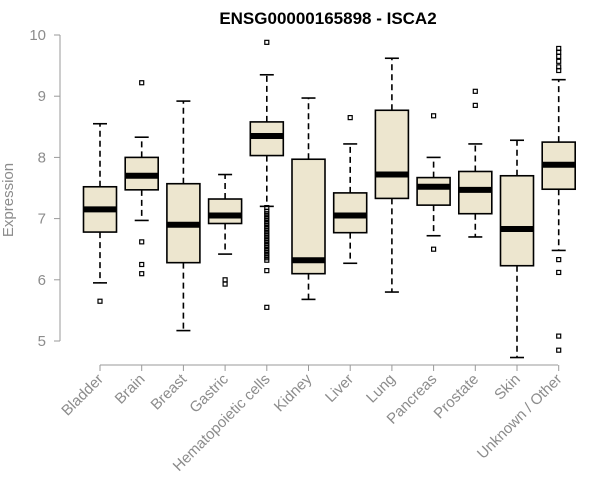 This screenshot has height=500, width=600. What do you see at coordinates (37, 35) in the screenshot?
I see `y-tick-label: 10` at bounding box center [37, 35].